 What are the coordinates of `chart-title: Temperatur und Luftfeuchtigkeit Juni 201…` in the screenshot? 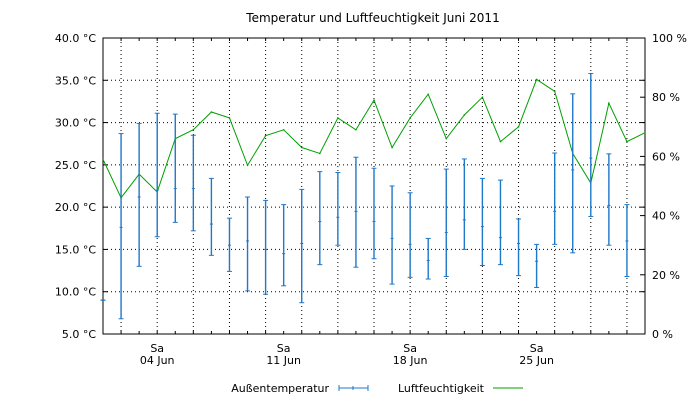 It's located at (372, 18).